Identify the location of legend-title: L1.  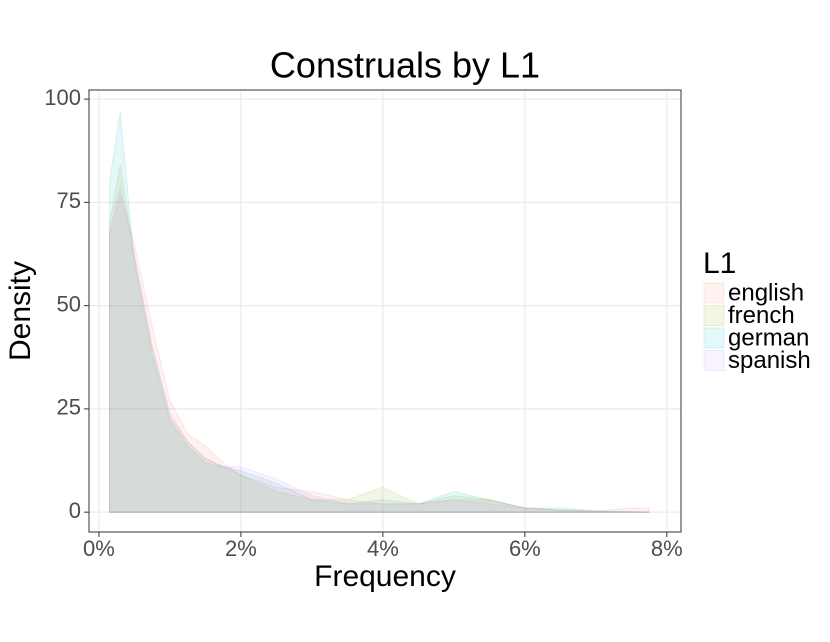
(719, 263).